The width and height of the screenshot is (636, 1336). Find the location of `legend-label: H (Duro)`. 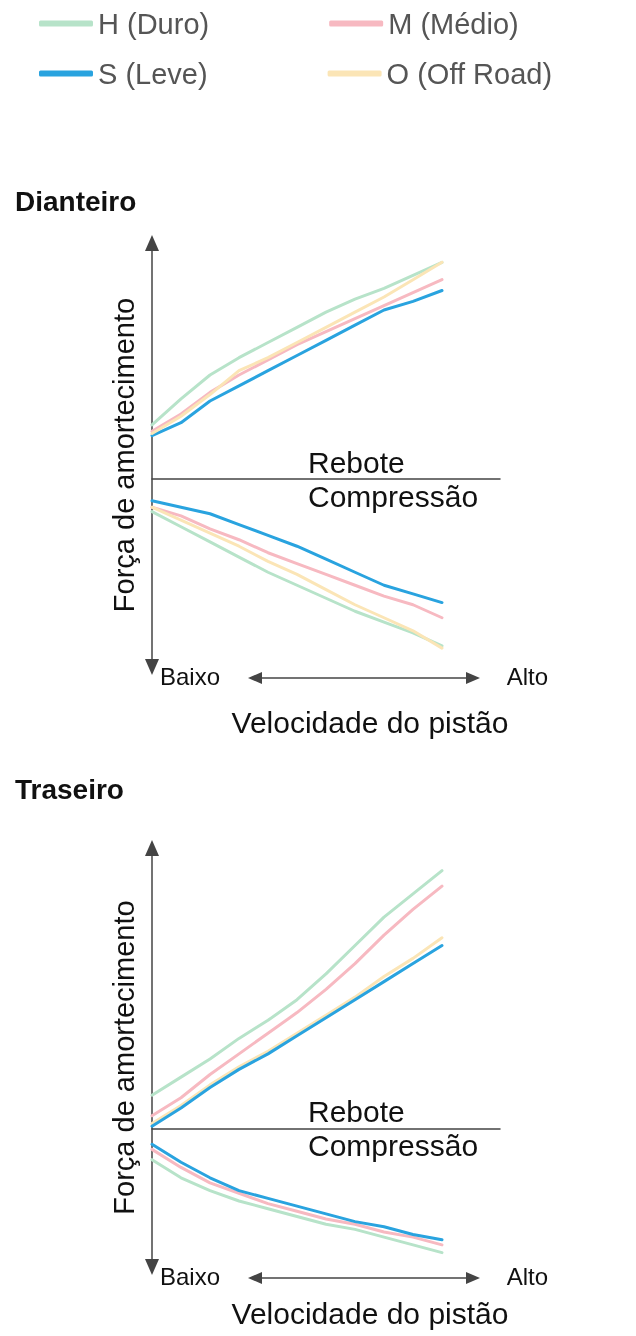

legend-label: H (Duro) is located at coordinates (154, 23).